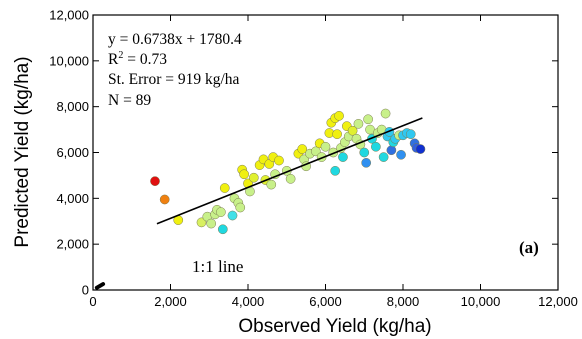 This screenshot has width=582, height=339. Describe the element at coordinates (248, 301) in the screenshot. I see `x-tick-label: 4,000` at that location.